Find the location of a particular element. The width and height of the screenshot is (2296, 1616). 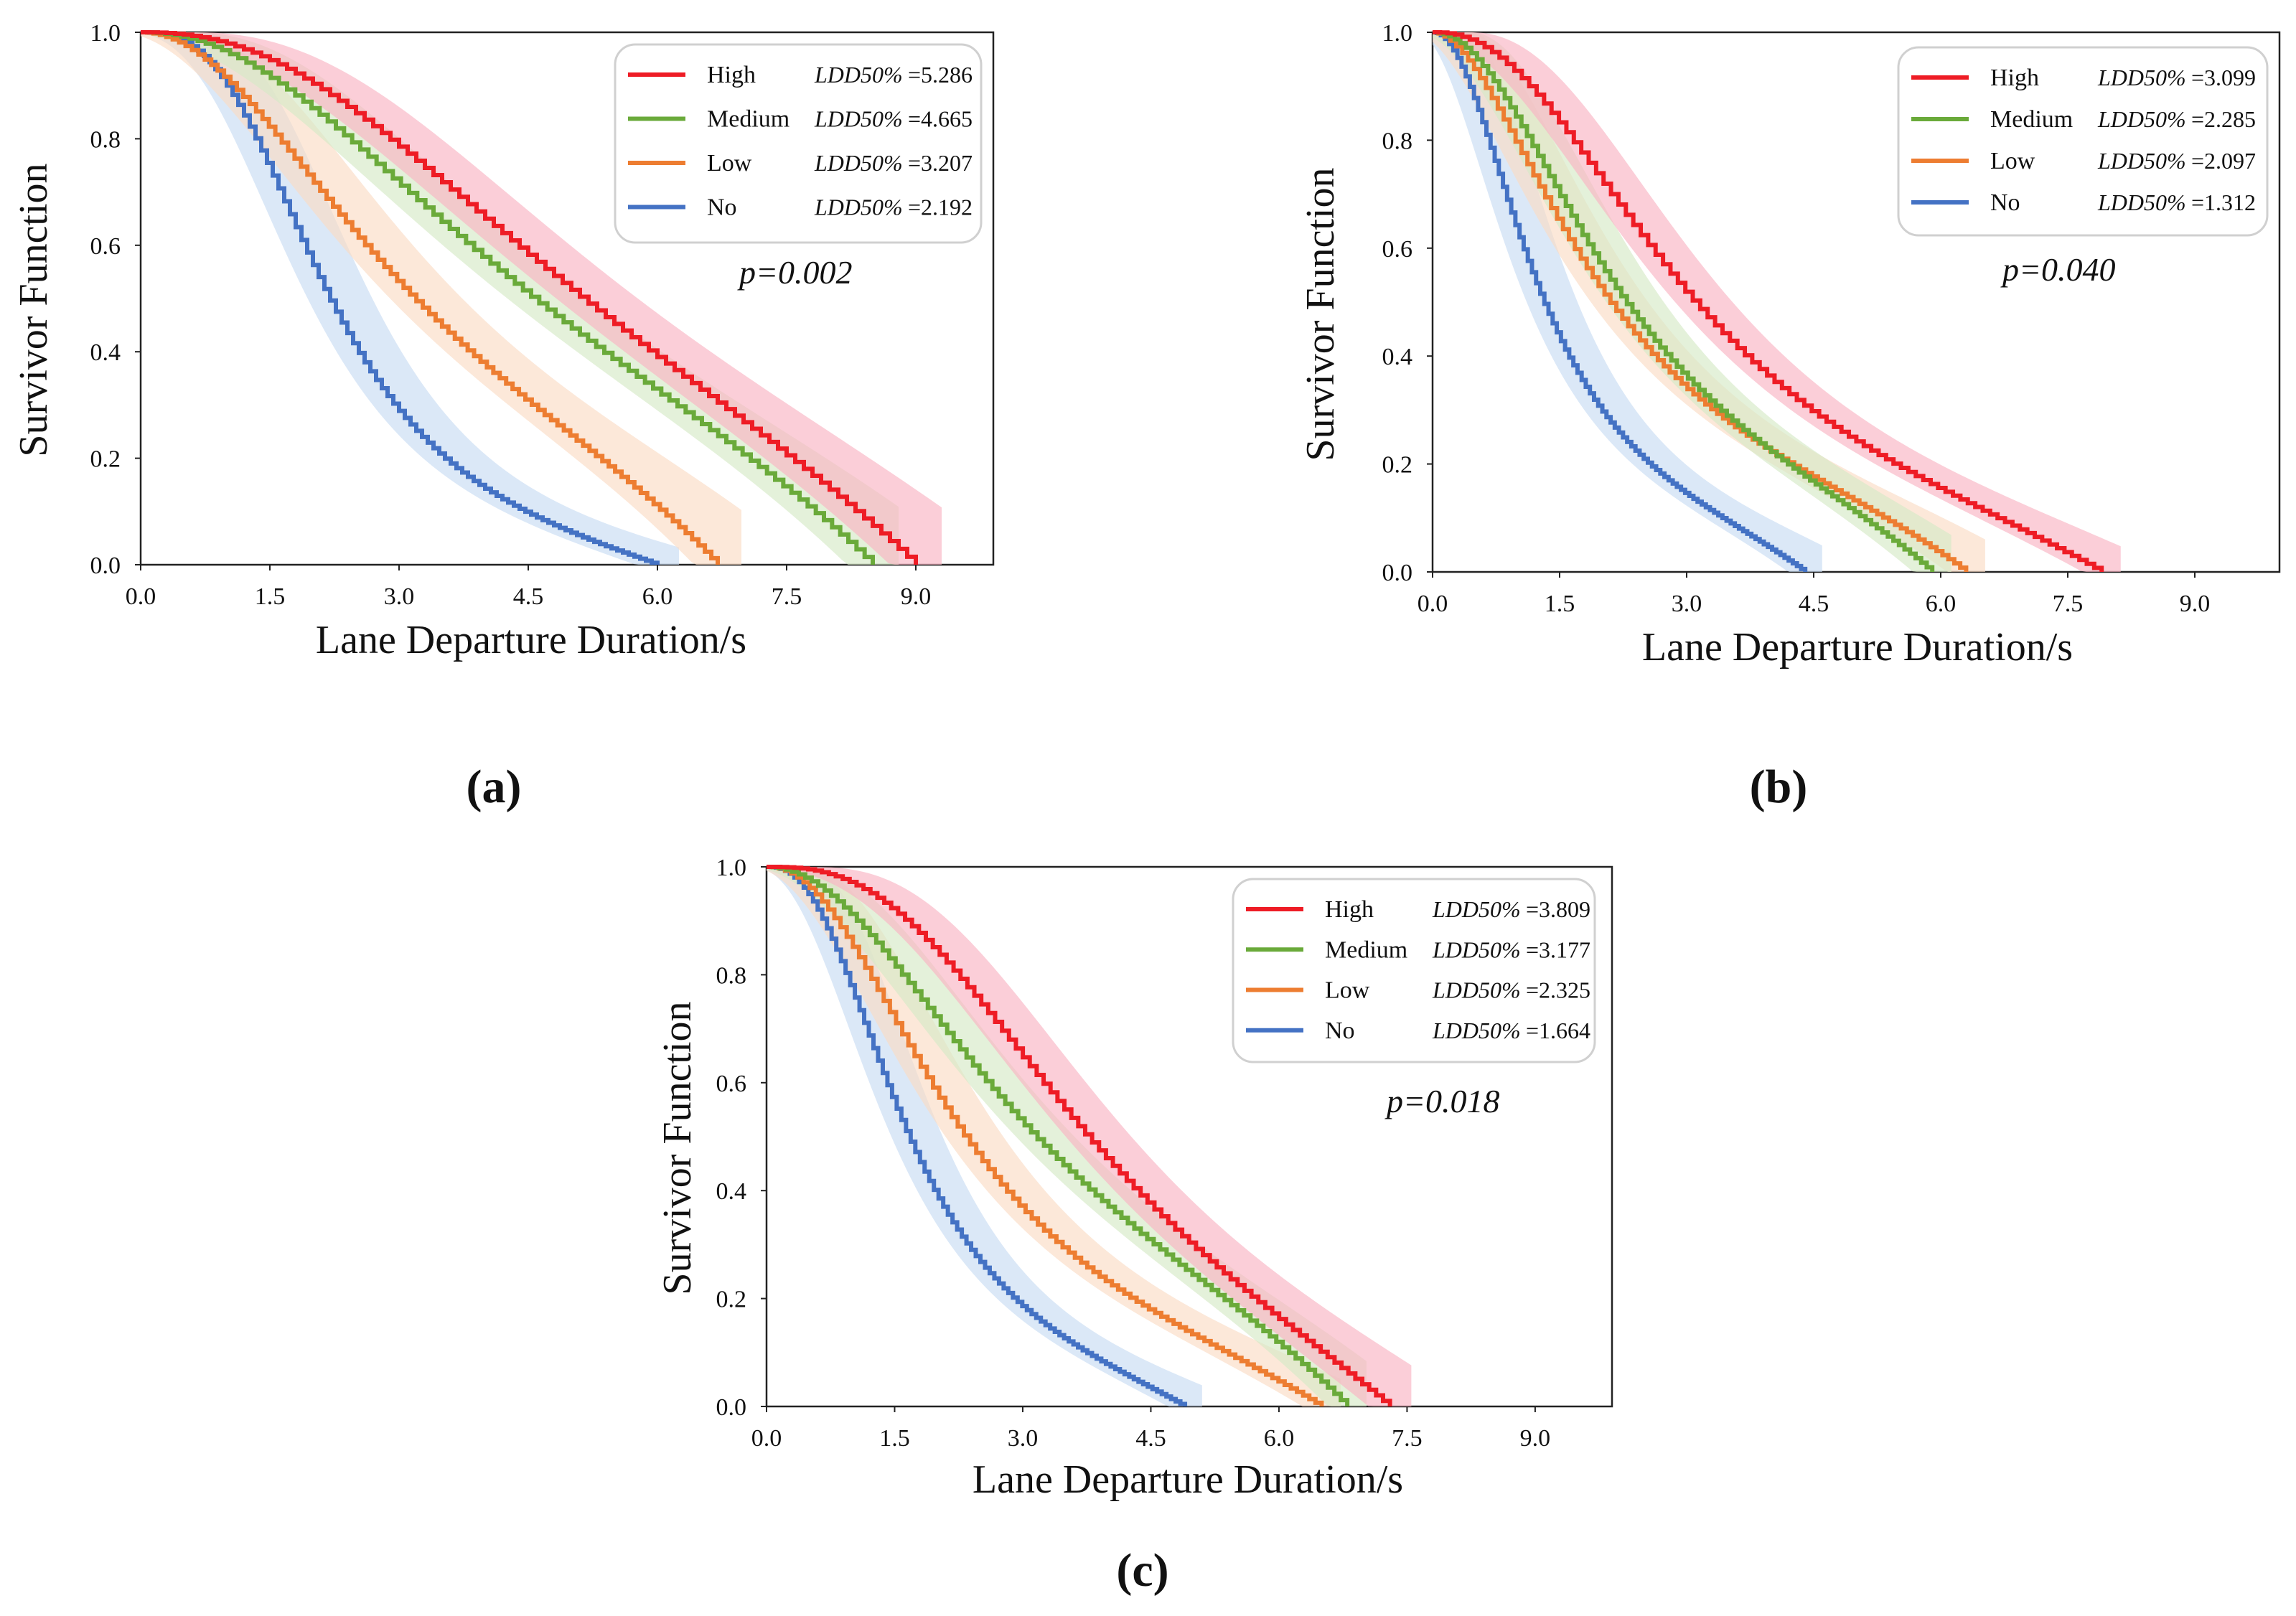

legend-item-low: Low LDD50% =2.097 is located at coordinates (2083, 161).